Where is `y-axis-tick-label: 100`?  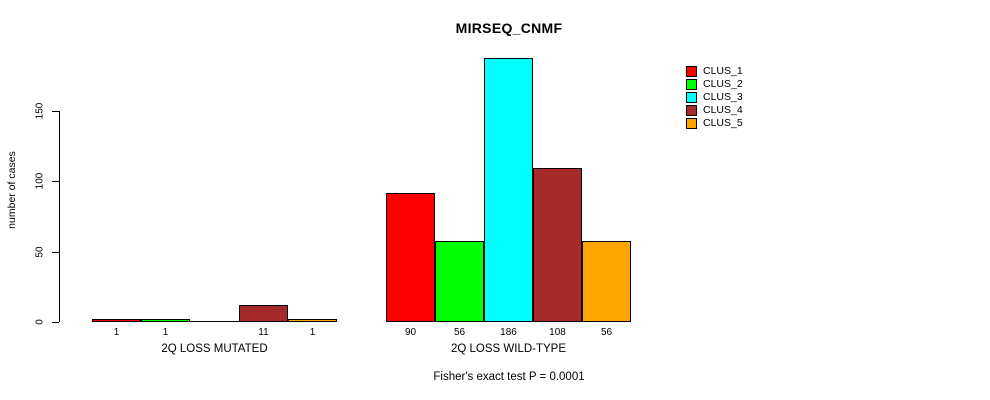
y-axis-tick-label: 100 is located at coordinates (40, 181).